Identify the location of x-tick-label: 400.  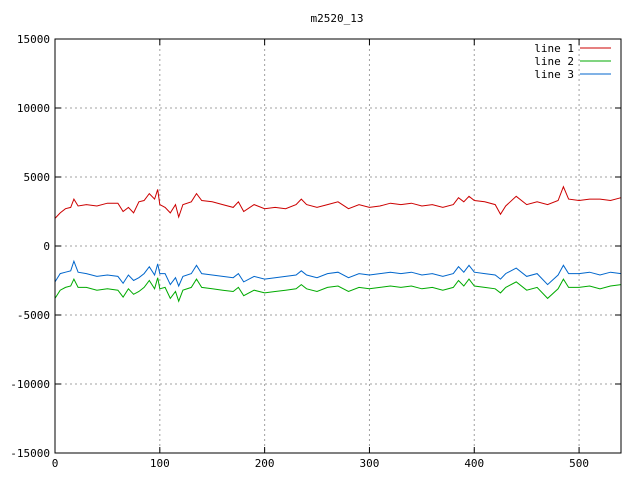
(474, 463).